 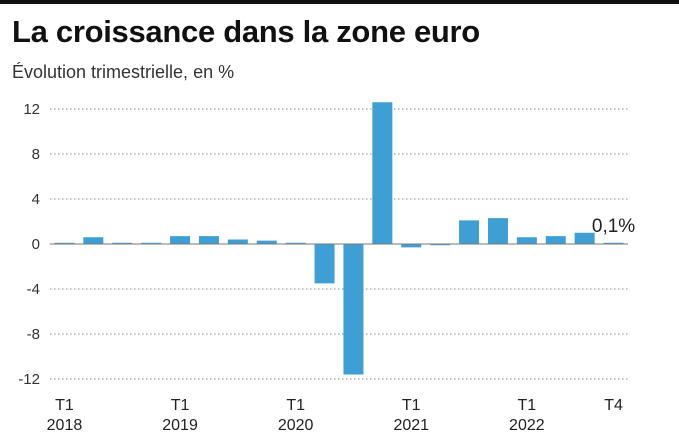 What do you see at coordinates (123, 72) in the screenshot?
I see `chart-subtitle: Évolution trimestrielle, en %` at bounding box center [123, 72].